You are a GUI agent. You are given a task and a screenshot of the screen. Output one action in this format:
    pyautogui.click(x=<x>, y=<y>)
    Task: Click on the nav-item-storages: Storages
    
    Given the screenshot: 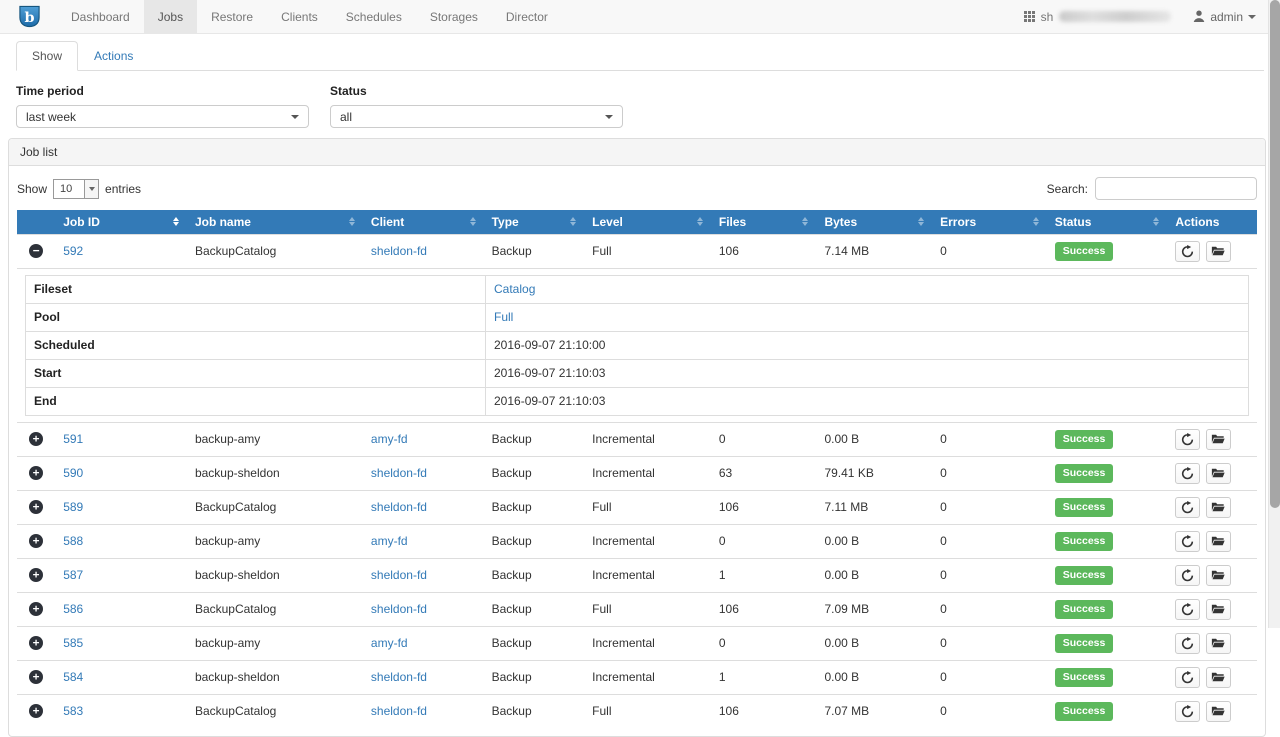 What is the action you would take?
    pyautogui.click(x=453, y=16)
    